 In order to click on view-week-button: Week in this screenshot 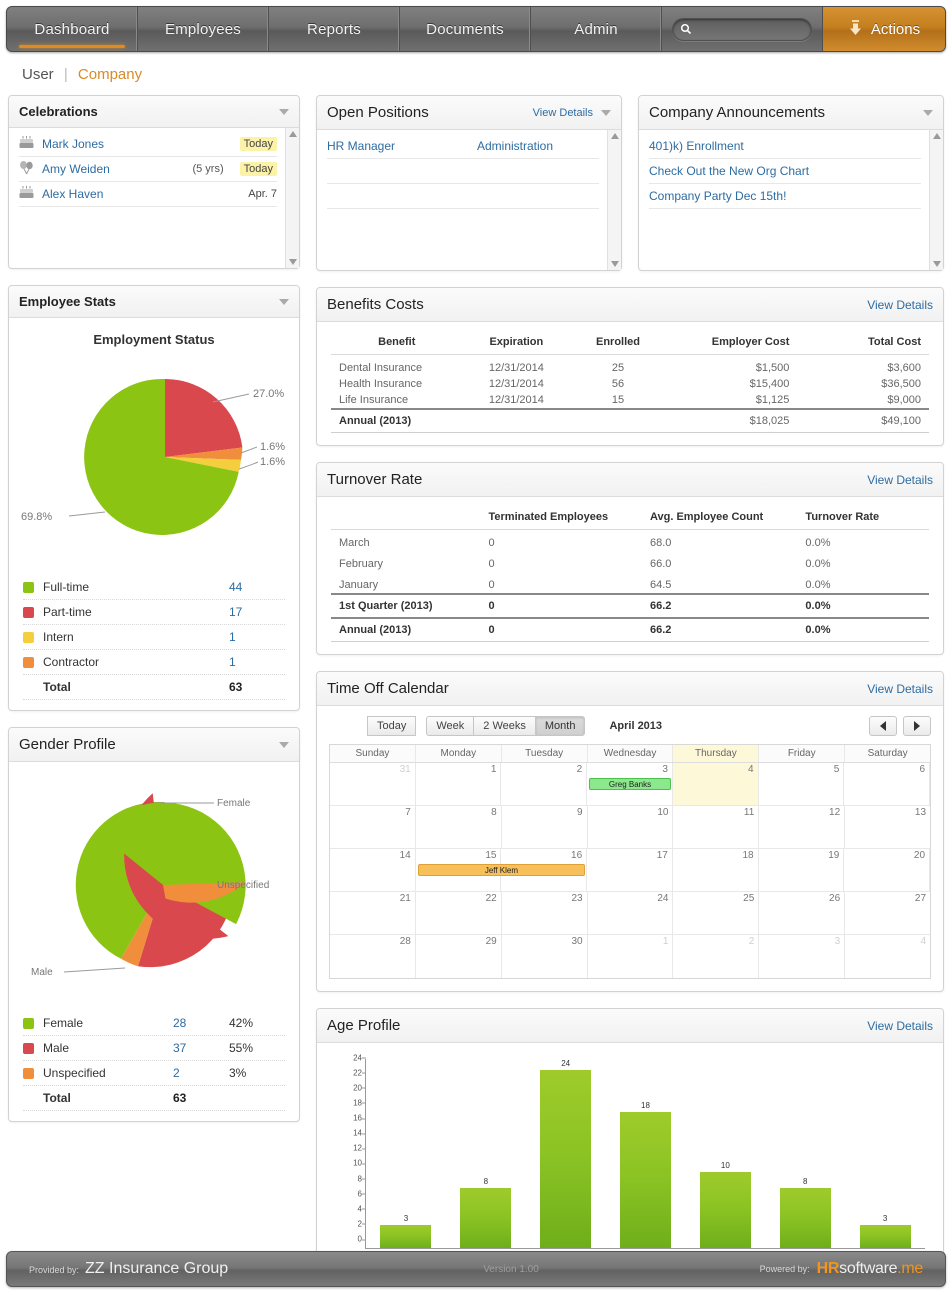, I will do `click(450, 726)`.